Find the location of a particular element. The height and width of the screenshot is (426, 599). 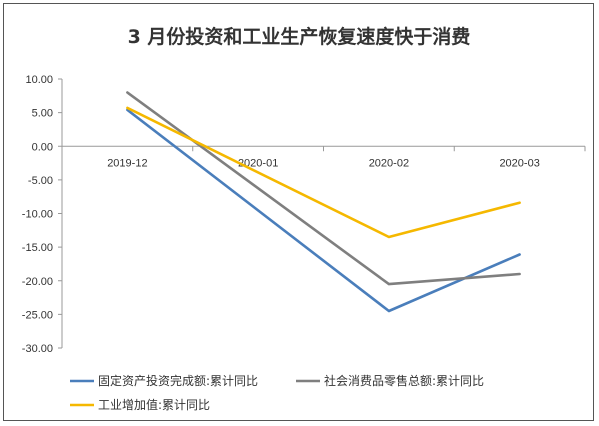

y-tick-label: -20.00 is located at coordinates (37, 282).